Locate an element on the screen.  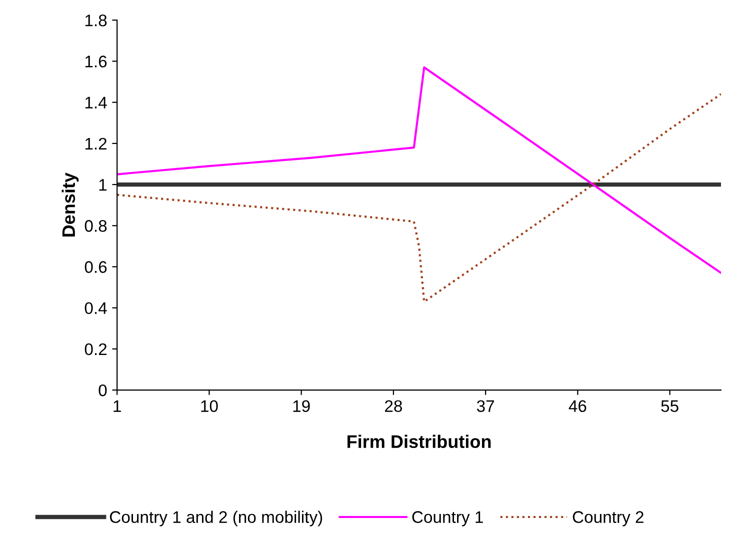
x-tick-label: 10 is located at coordinates (209, 406).